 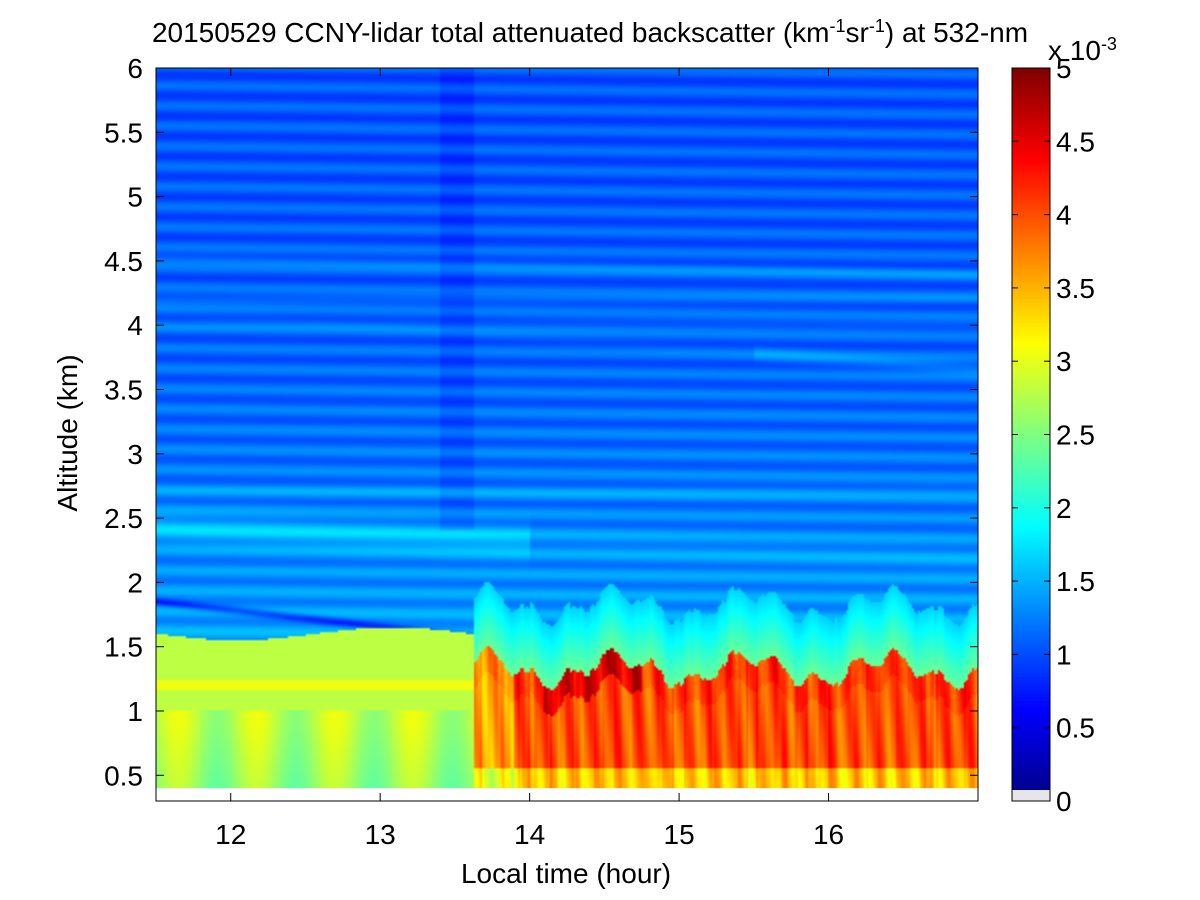 What do you see at coordinates (1075, 728) in the screenshot?
I see `colorbar-tick-label: 0.5` at bounding box center [1075, 728].